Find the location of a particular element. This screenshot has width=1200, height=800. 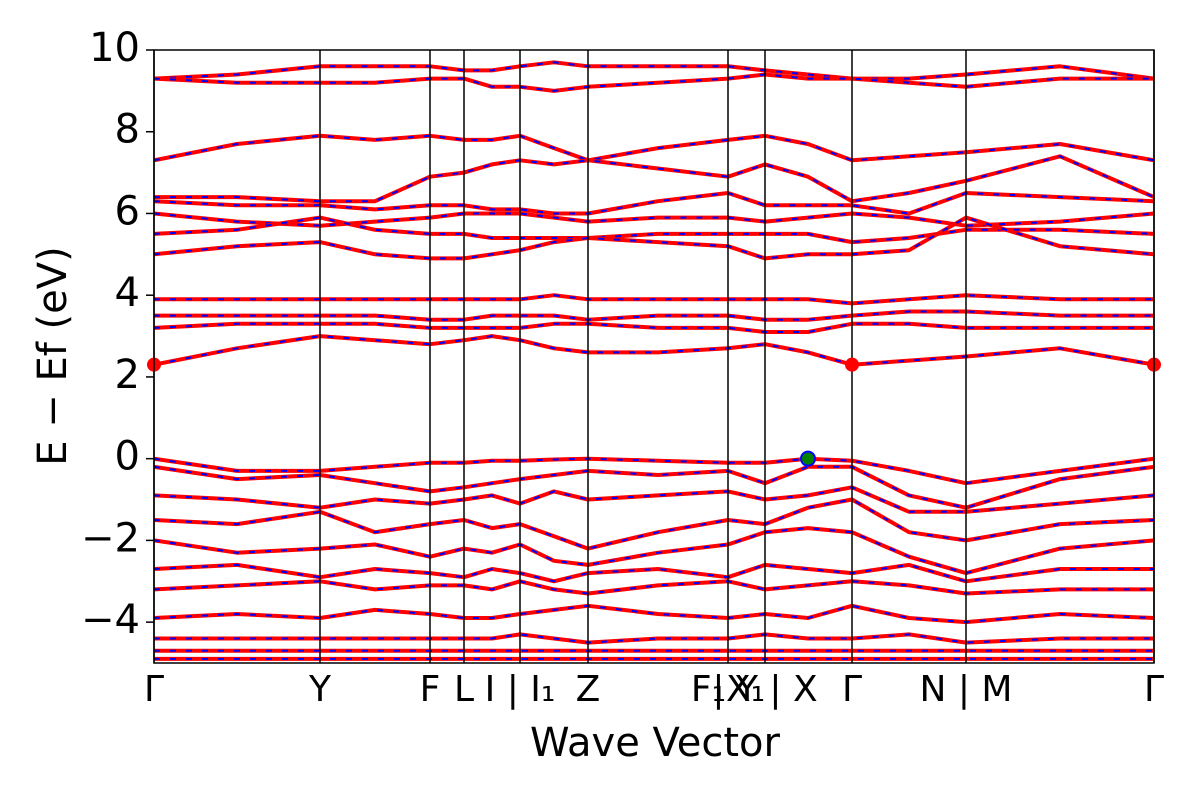

x-tick-label: I | I₁ is located at coordinates (520, 689).